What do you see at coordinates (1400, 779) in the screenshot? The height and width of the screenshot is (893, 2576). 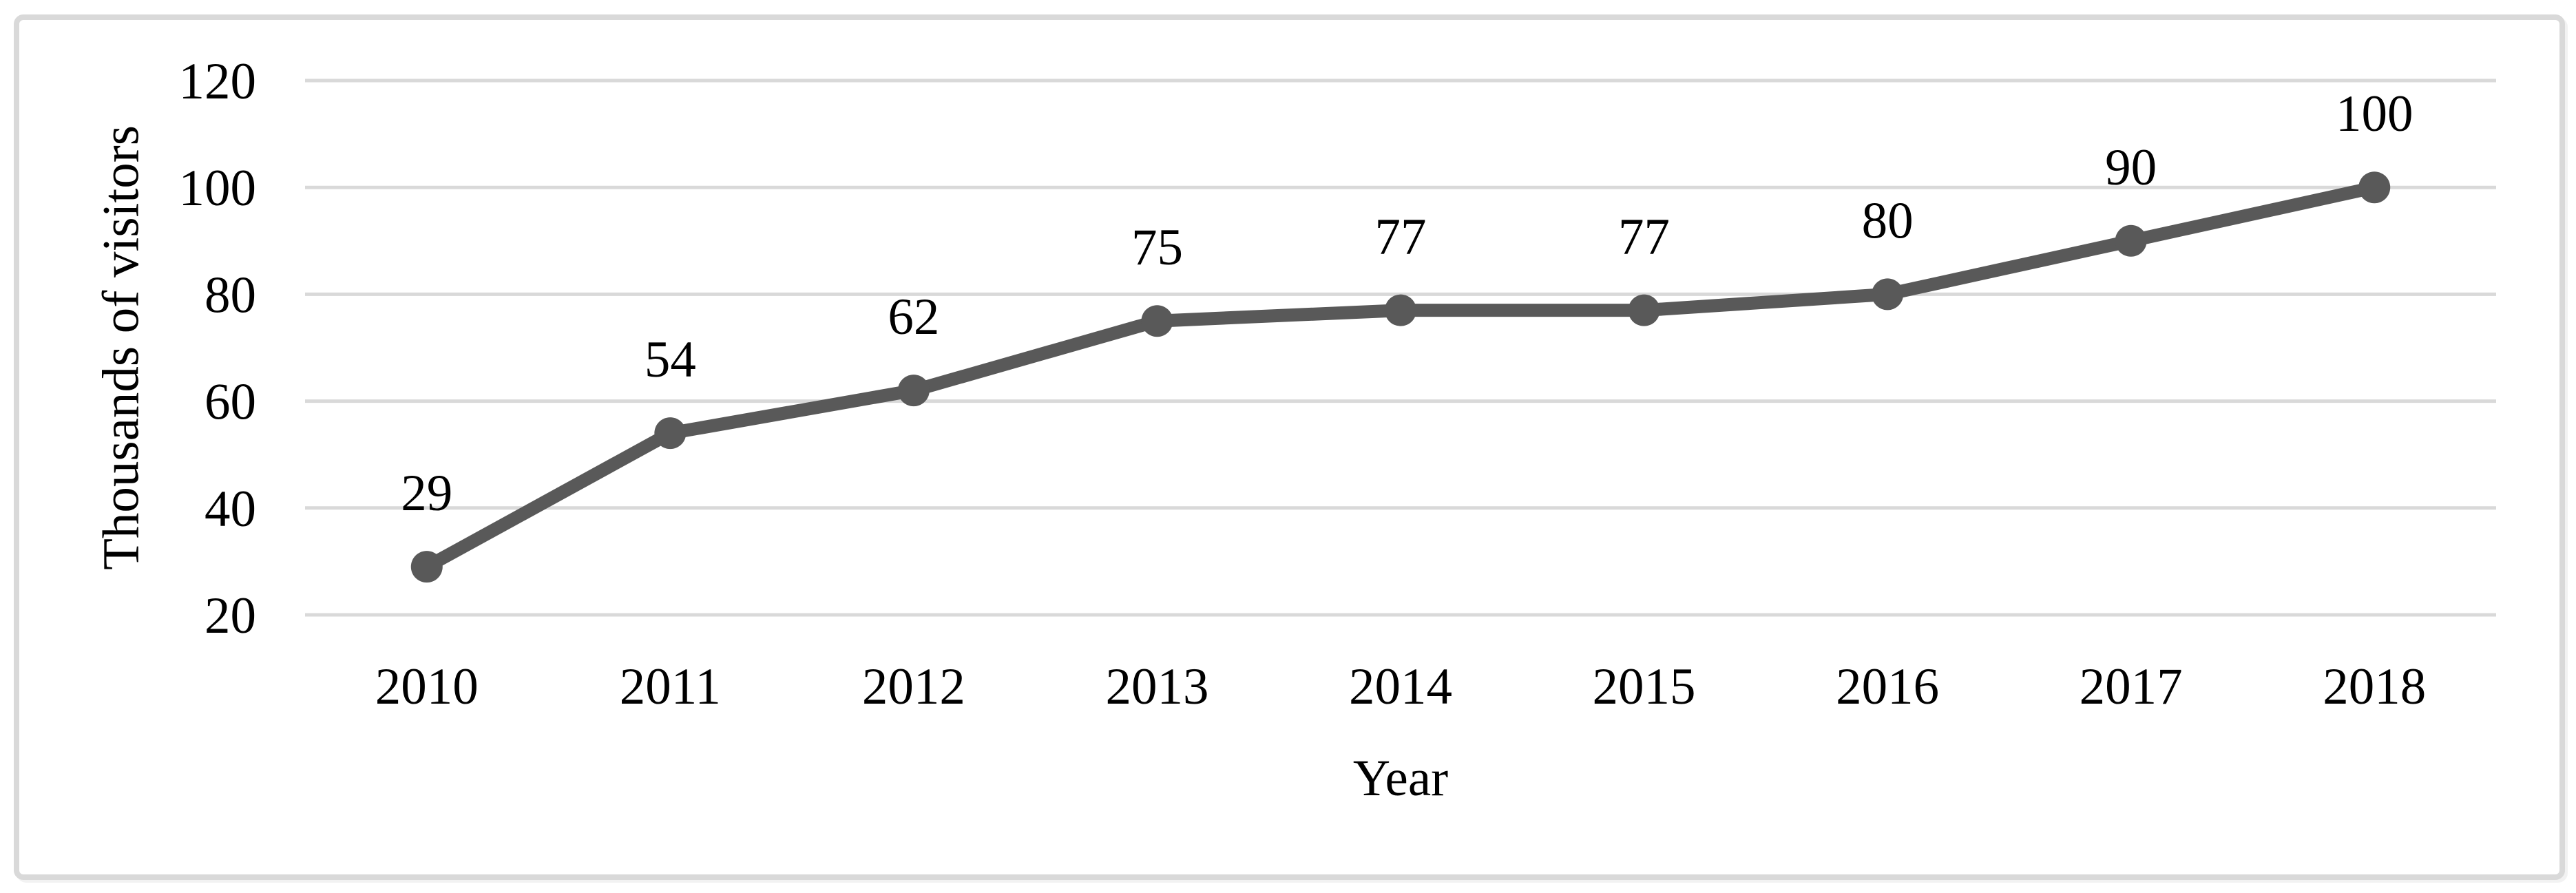 I see `x-axis-title: Year` at bounding box center [1400, 779].